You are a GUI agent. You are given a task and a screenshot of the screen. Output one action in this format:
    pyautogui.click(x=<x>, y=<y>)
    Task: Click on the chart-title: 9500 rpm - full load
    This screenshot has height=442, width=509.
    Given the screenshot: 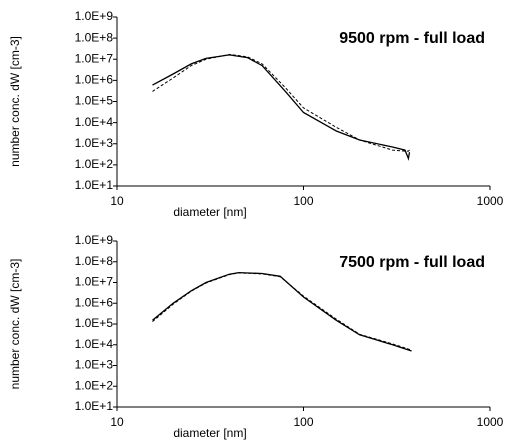 What is the action you would take?
    pyautogui.click(x=412, y=38)
    